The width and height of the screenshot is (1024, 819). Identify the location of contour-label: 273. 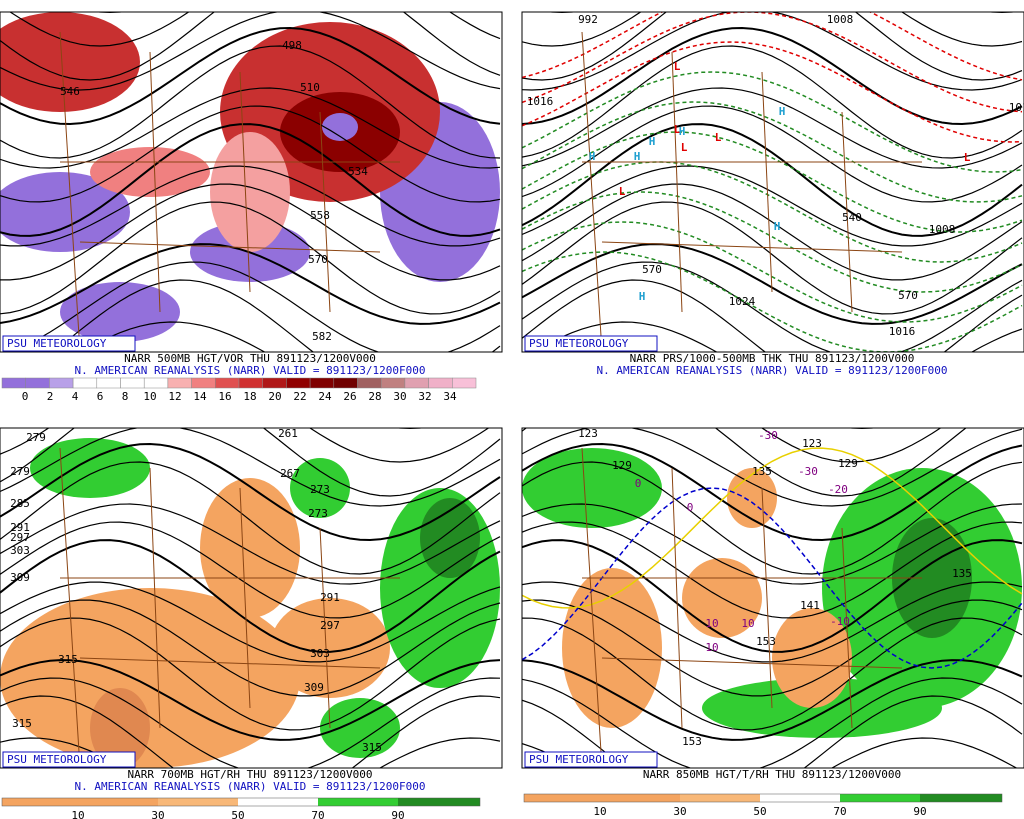
(320, 489).